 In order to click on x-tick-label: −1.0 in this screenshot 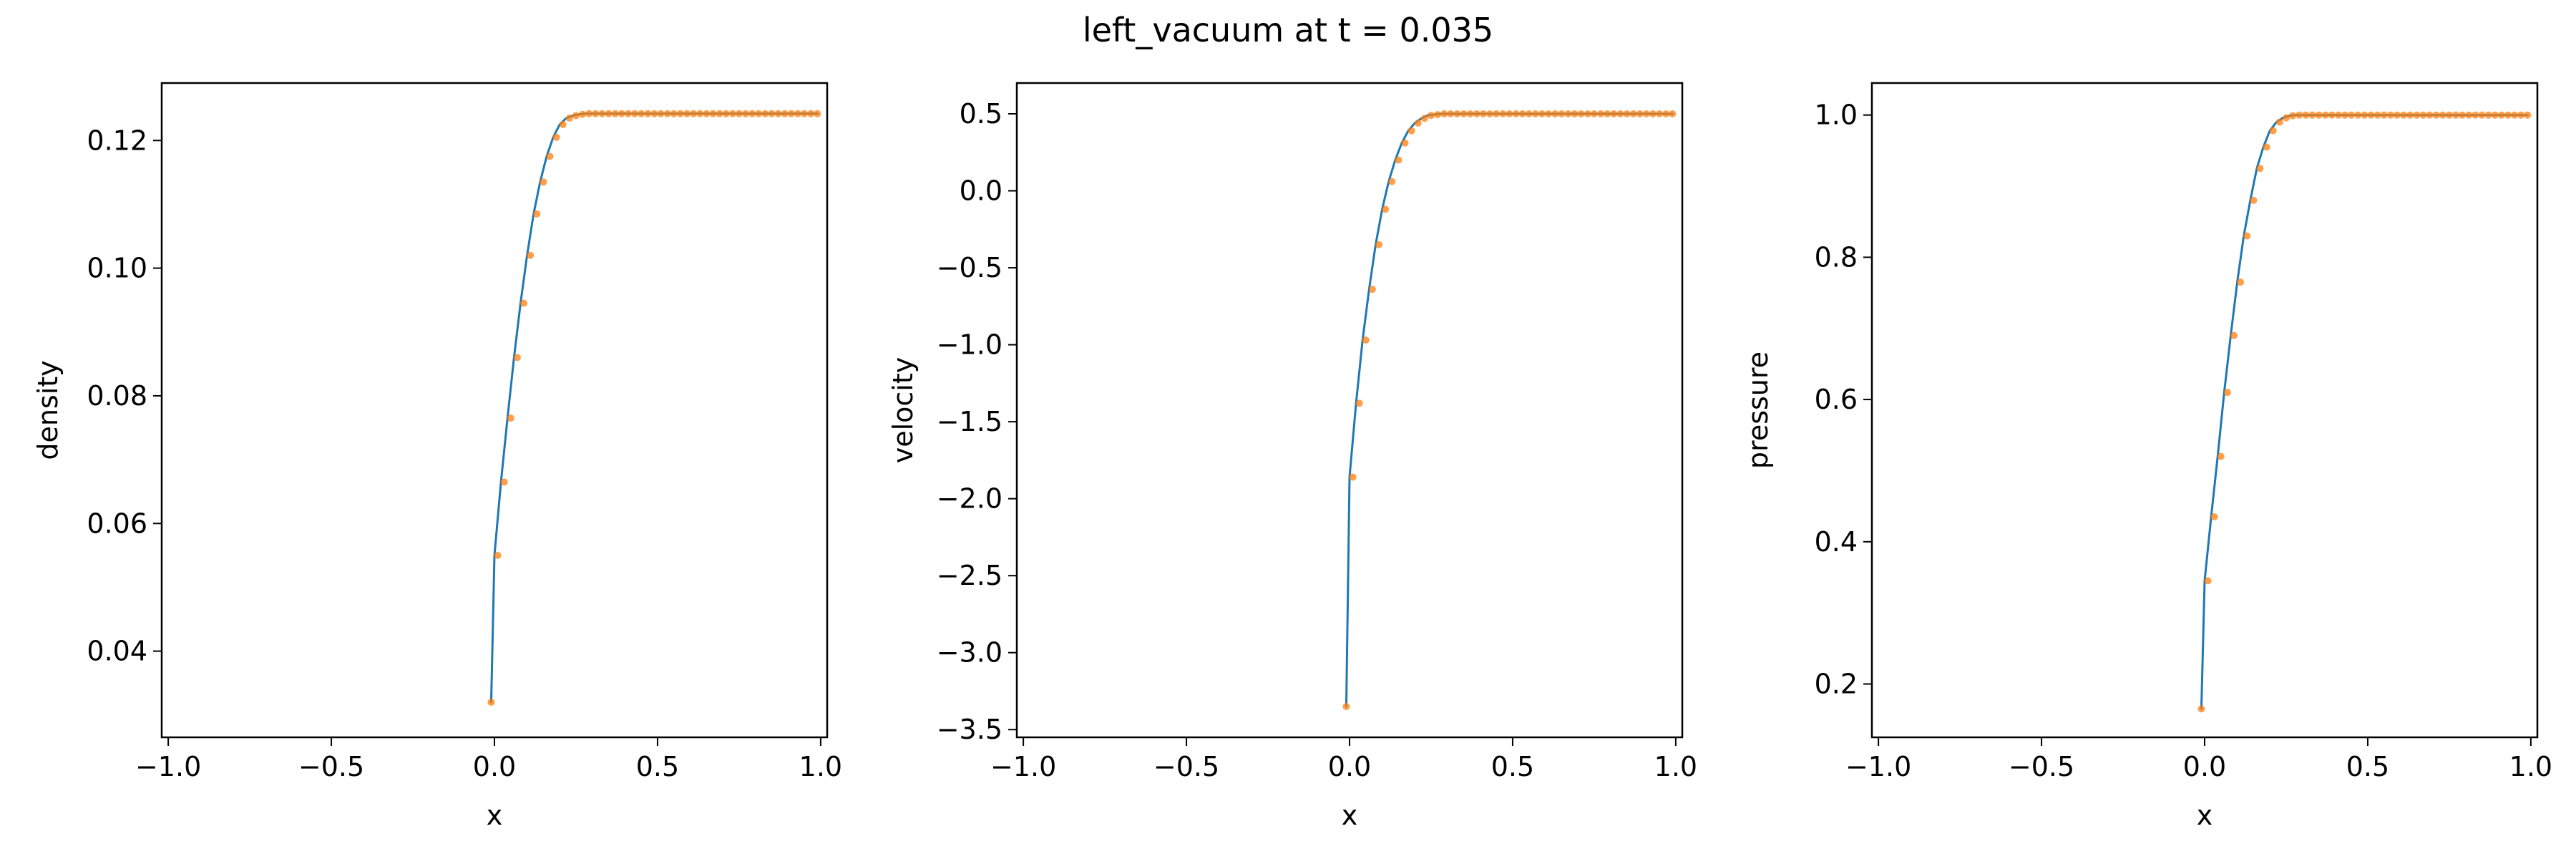, I will do `click(168, 766)`.